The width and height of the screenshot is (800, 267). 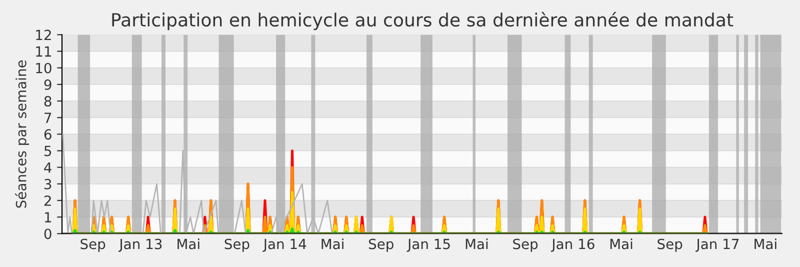 I want to click on y-tick-label: 10, so click(x=44, y=68).